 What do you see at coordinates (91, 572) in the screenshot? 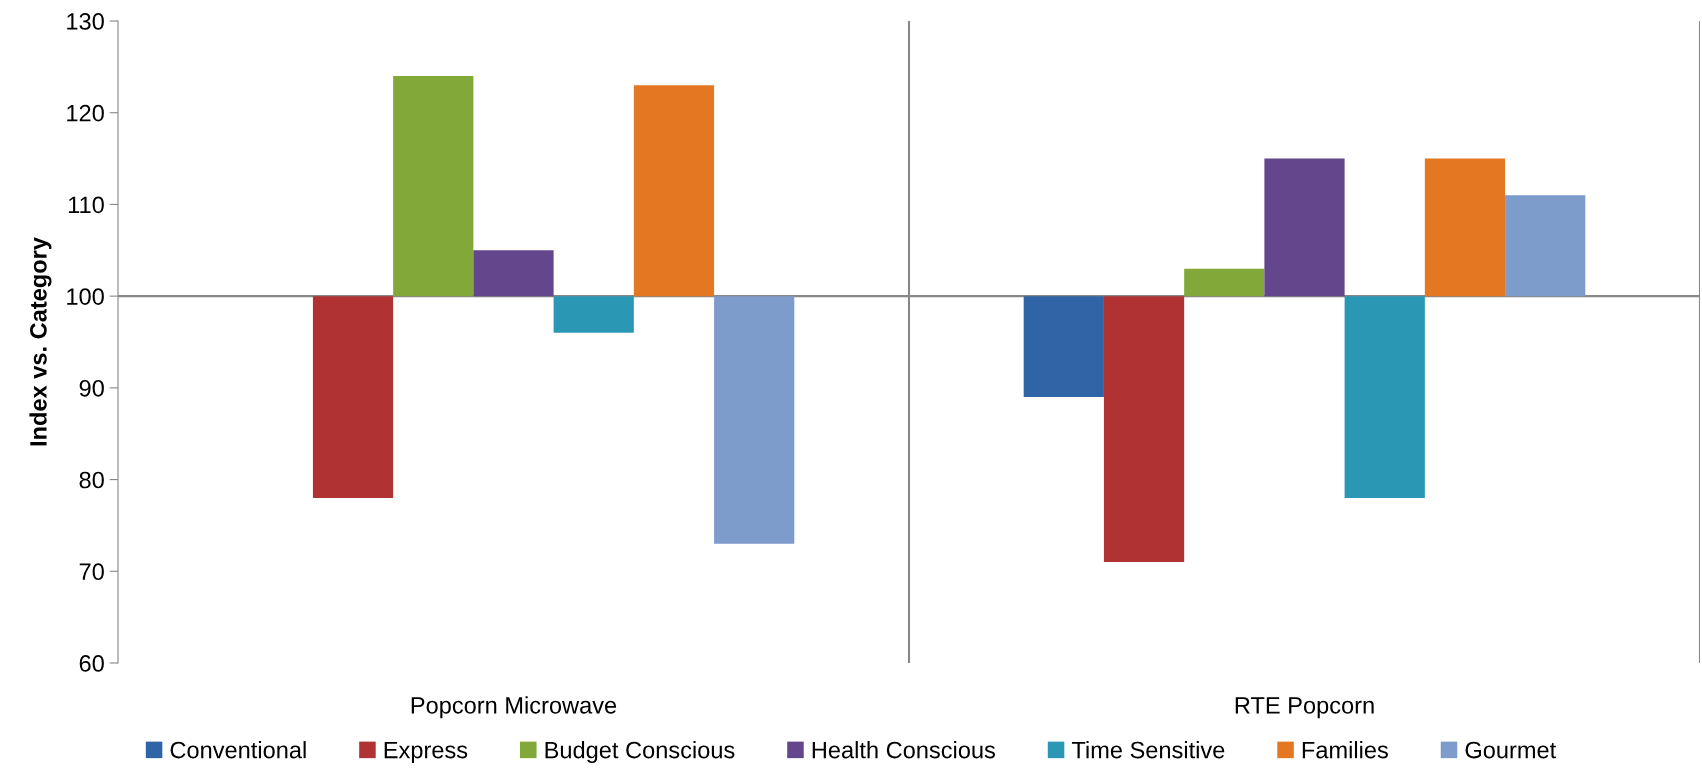
I see `y-tick-label: 70` at bounding box center [91, 572].